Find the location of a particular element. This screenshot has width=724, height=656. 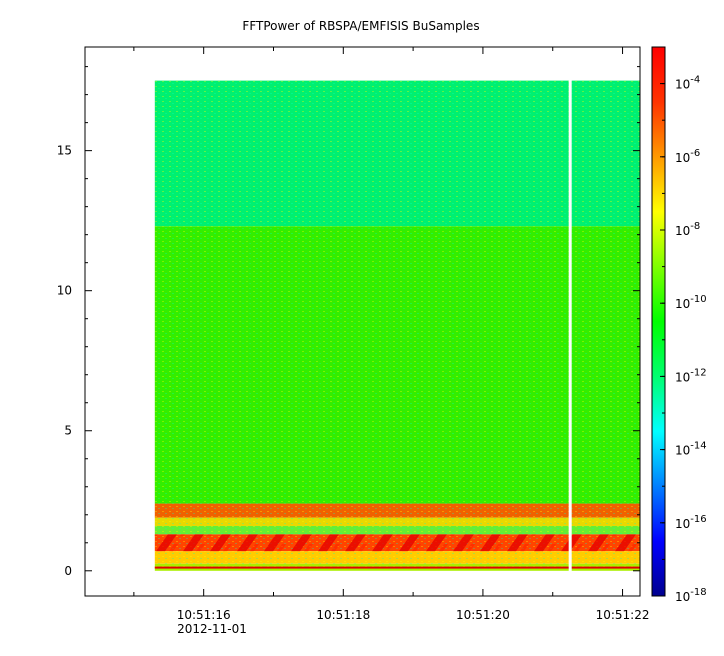

colorbar-tick-exp: -12 is located at coordinates (698, 372).